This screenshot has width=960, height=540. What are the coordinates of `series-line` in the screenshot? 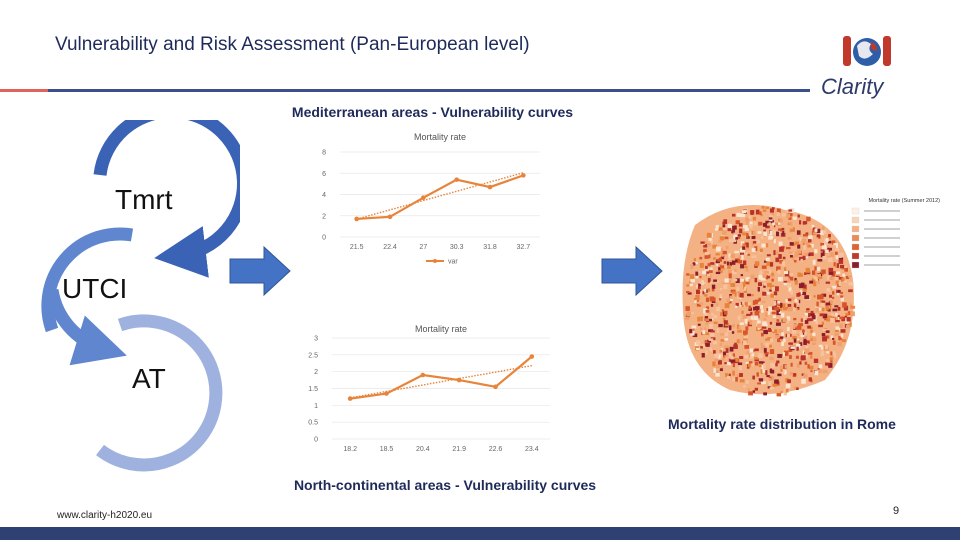 It's located at (441, 377).